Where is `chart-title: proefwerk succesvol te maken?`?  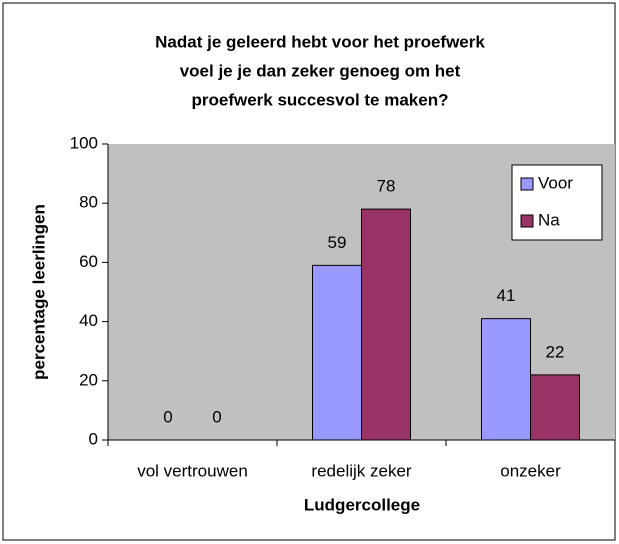
chart-title: proefwerk succesvol te maken? is located at coordinates (319, 99).